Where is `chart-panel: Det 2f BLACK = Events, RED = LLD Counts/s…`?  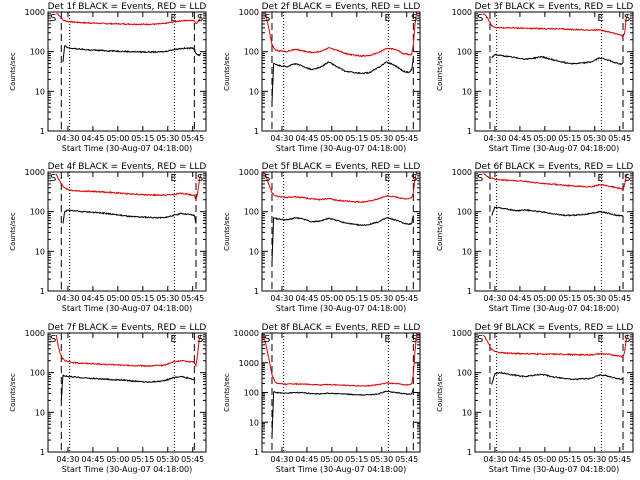 chart-panel: Det 2f BLACK = Events, RED = LLD Counts/s… is located at coordinates (322, 77).